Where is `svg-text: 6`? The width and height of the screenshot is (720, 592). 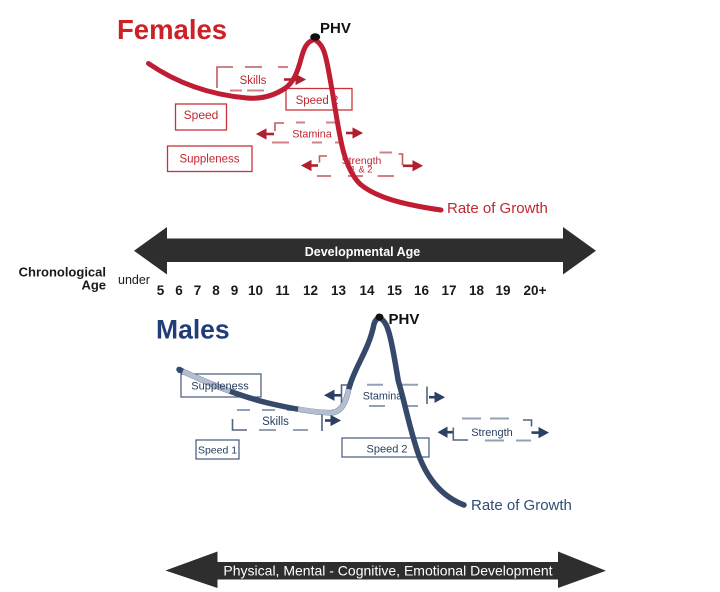 svg-text: 6 is located at coordinates (179, 290).